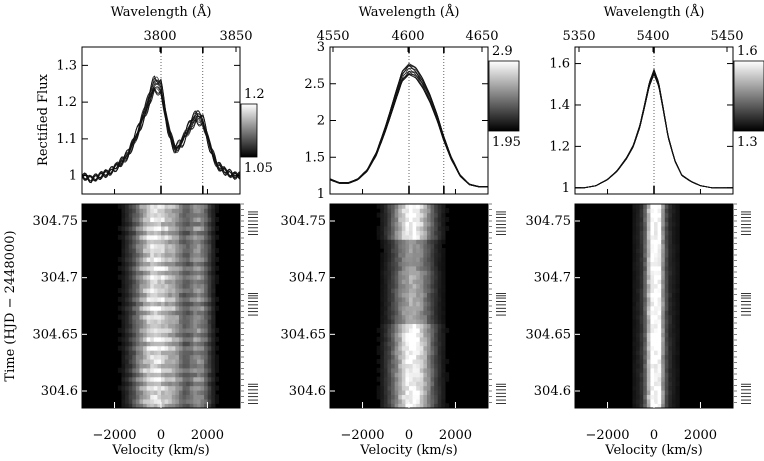 The width and height of the screenshot is (764, 461). What do you see at coordinates (160, 450) in the screenshot?
I see `velocity-axis-title: Velocity (km/s)` at bounding box center [160, 450].